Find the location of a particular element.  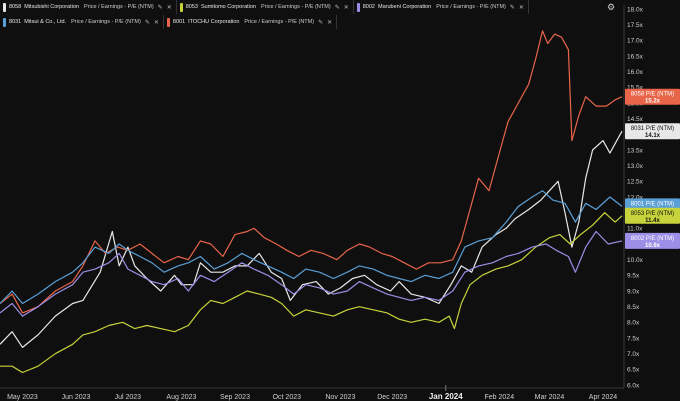

value-tag-value: 11.4x is located at coordinates (652, 221).